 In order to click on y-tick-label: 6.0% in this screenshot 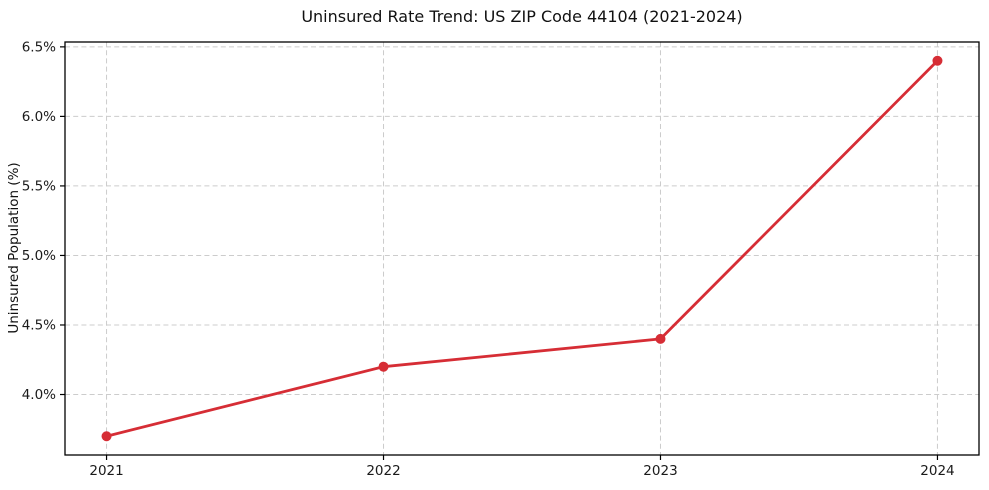, I will do `click(39, 117)`.